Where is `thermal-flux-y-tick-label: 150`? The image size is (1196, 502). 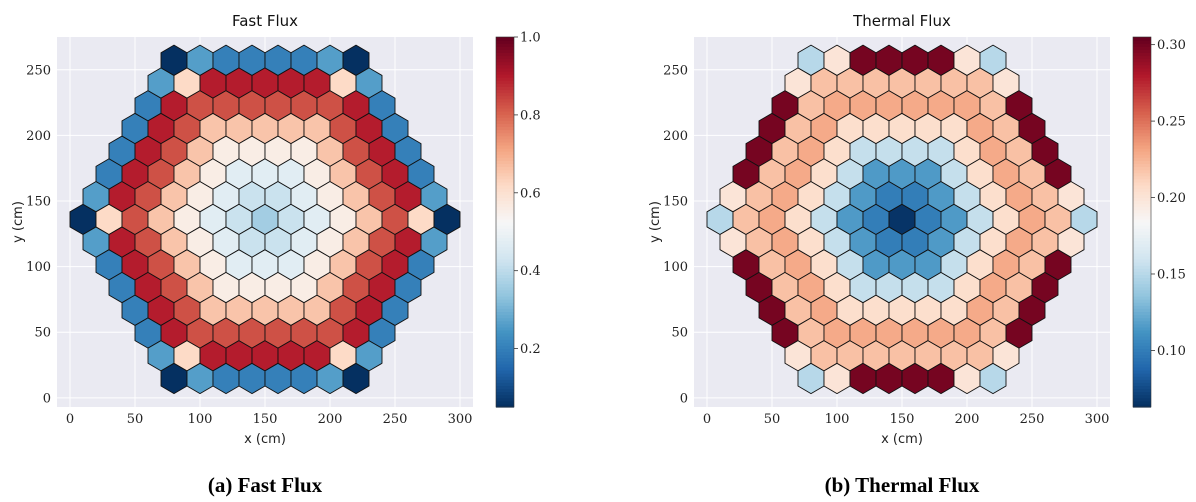
thermal-flux-y-tick-label: 150 is located at coordinates (675, 202).